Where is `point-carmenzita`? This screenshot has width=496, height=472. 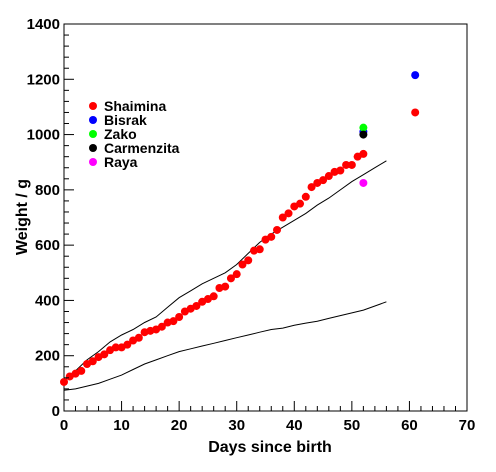 point-carmenzita is located at coordinates (363, 134).